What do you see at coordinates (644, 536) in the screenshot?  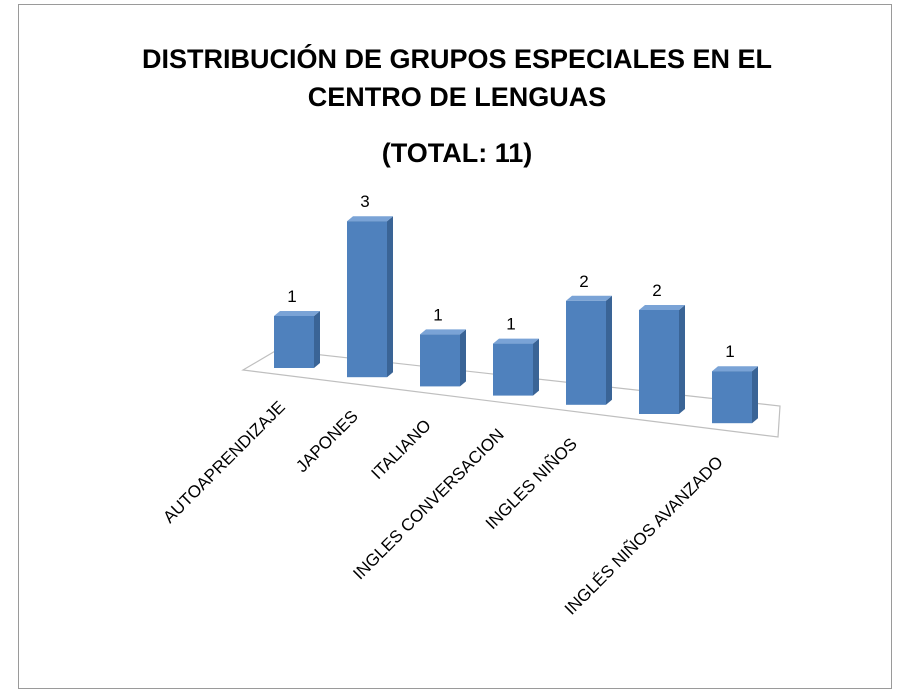 I see `x-tick-label: INGLÉS NIÑOS AVANZADO` at bounding box center [644, 536].